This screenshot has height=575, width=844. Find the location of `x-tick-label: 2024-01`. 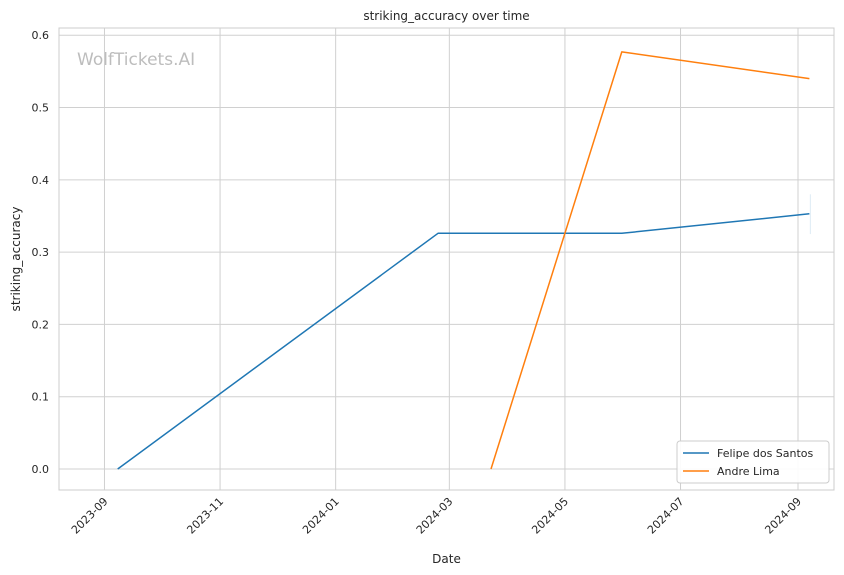

x-tick-label: 2024-01 is located at coordinates (321, 516).